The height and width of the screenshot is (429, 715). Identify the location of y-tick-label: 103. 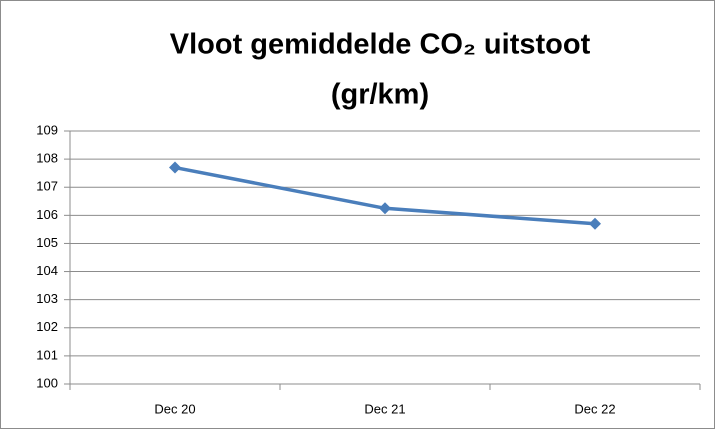
(47, 298).